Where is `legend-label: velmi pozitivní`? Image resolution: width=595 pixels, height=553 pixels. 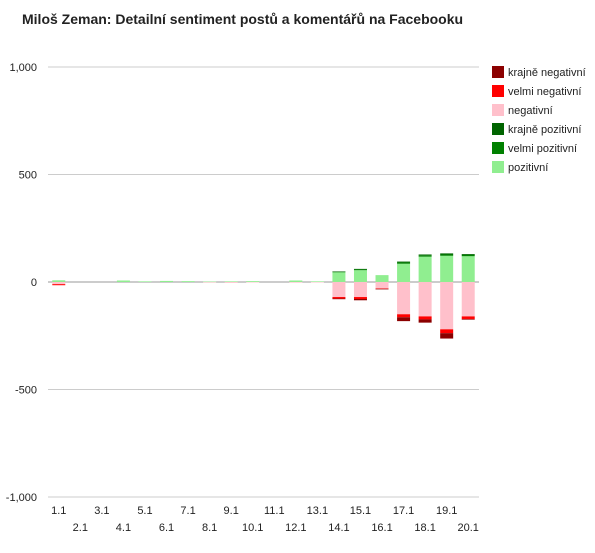
legend-label: velmi pozitivní is located at coordinates (542, 149).